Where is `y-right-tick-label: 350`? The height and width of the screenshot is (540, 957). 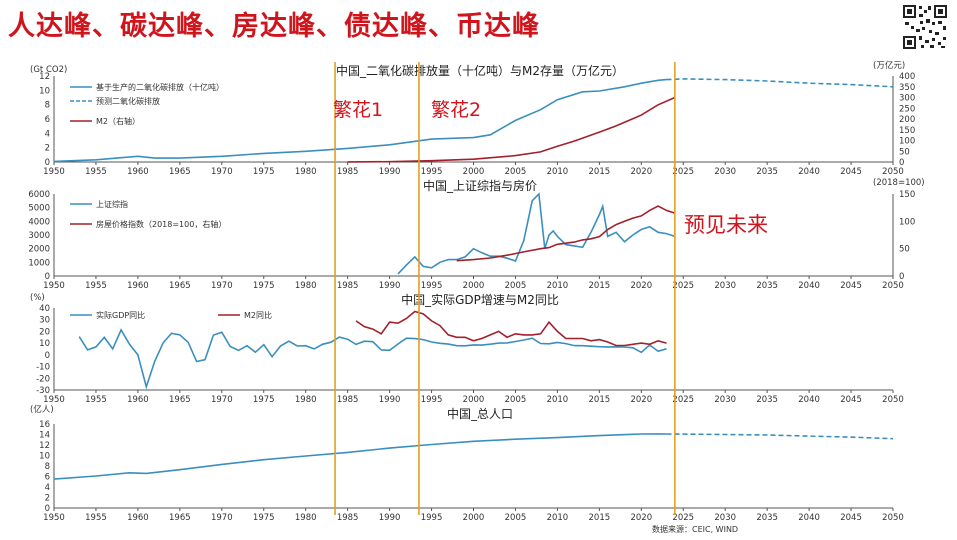 y-right-tick-label: 350 is located at coordinates (907, 88).